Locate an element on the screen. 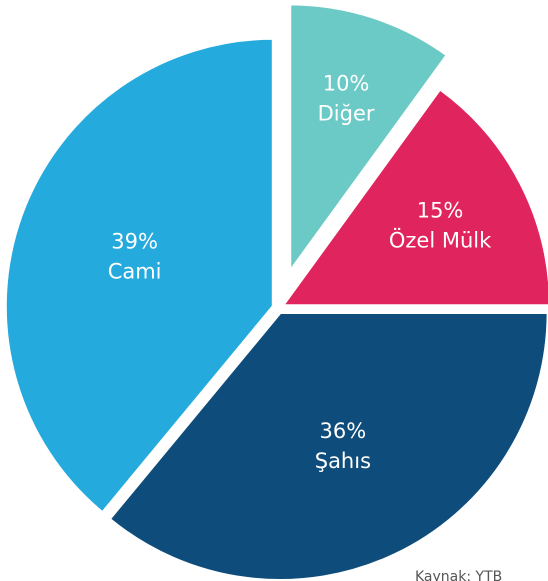 This screenshot has width=548, height=581. slice-percent: 15% is located at coordinates (440, 210).